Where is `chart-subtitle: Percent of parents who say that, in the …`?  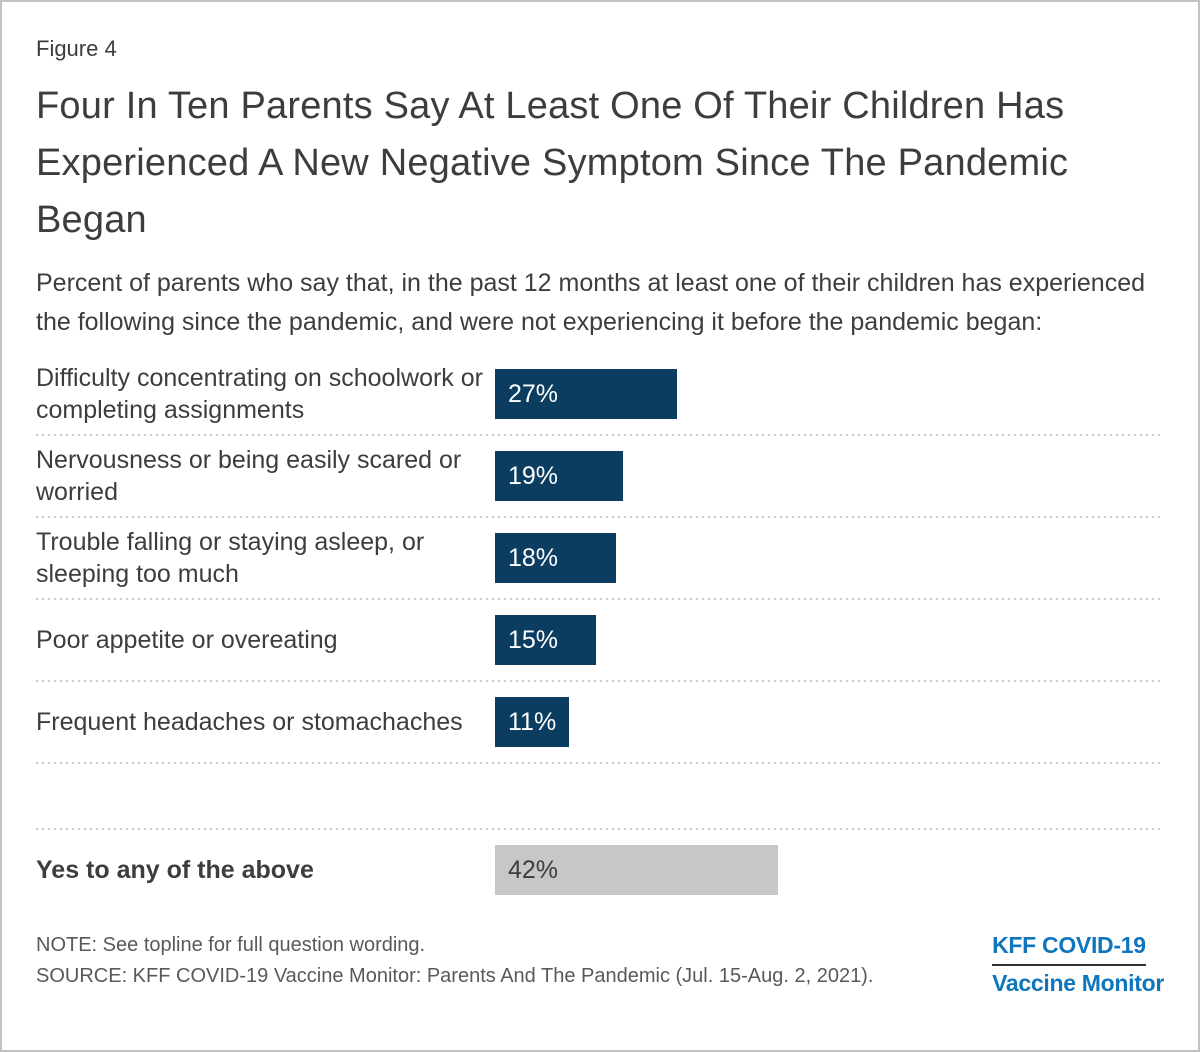
chart-subtitle: Percent of parents who say that, in the … is located at coordinates (590, 302).